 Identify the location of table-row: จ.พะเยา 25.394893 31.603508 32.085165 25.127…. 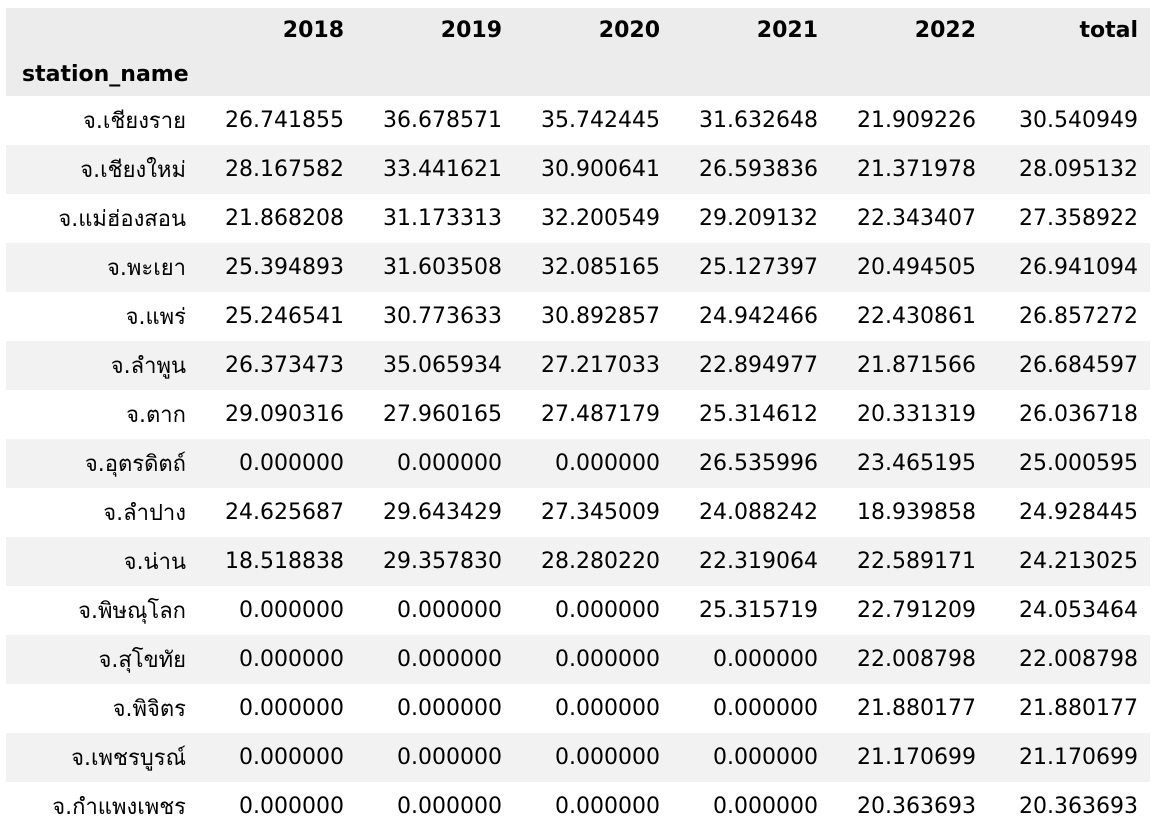
(578, 267).